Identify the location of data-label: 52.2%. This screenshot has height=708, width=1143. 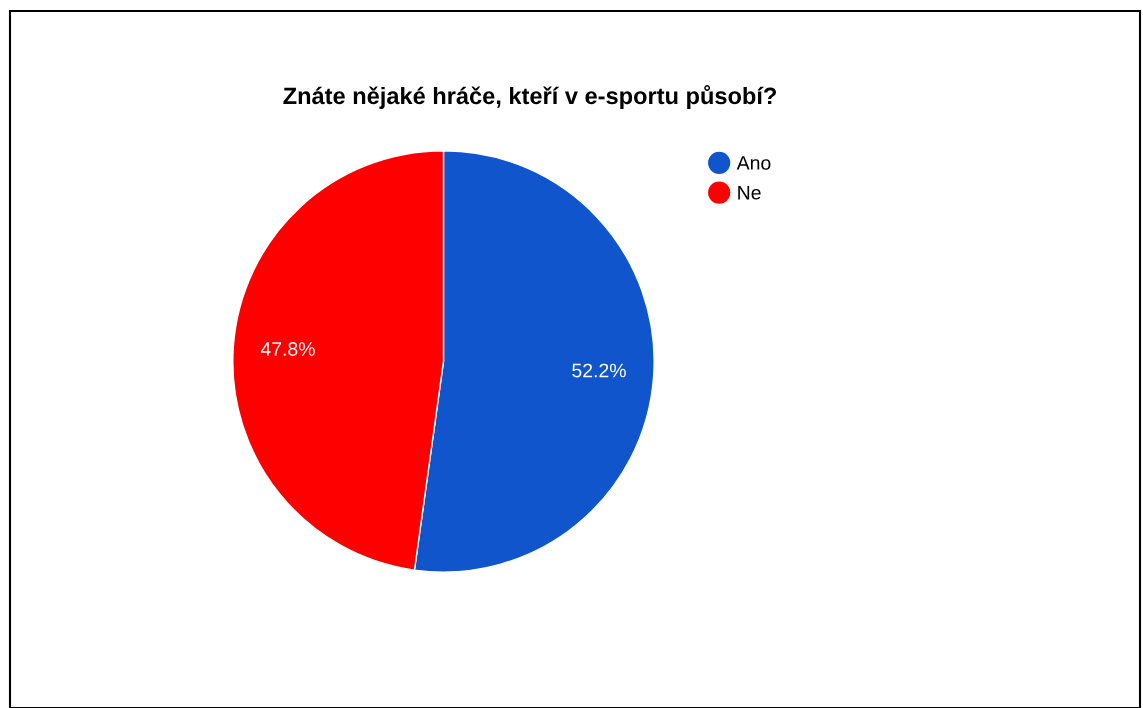
(599, 370).